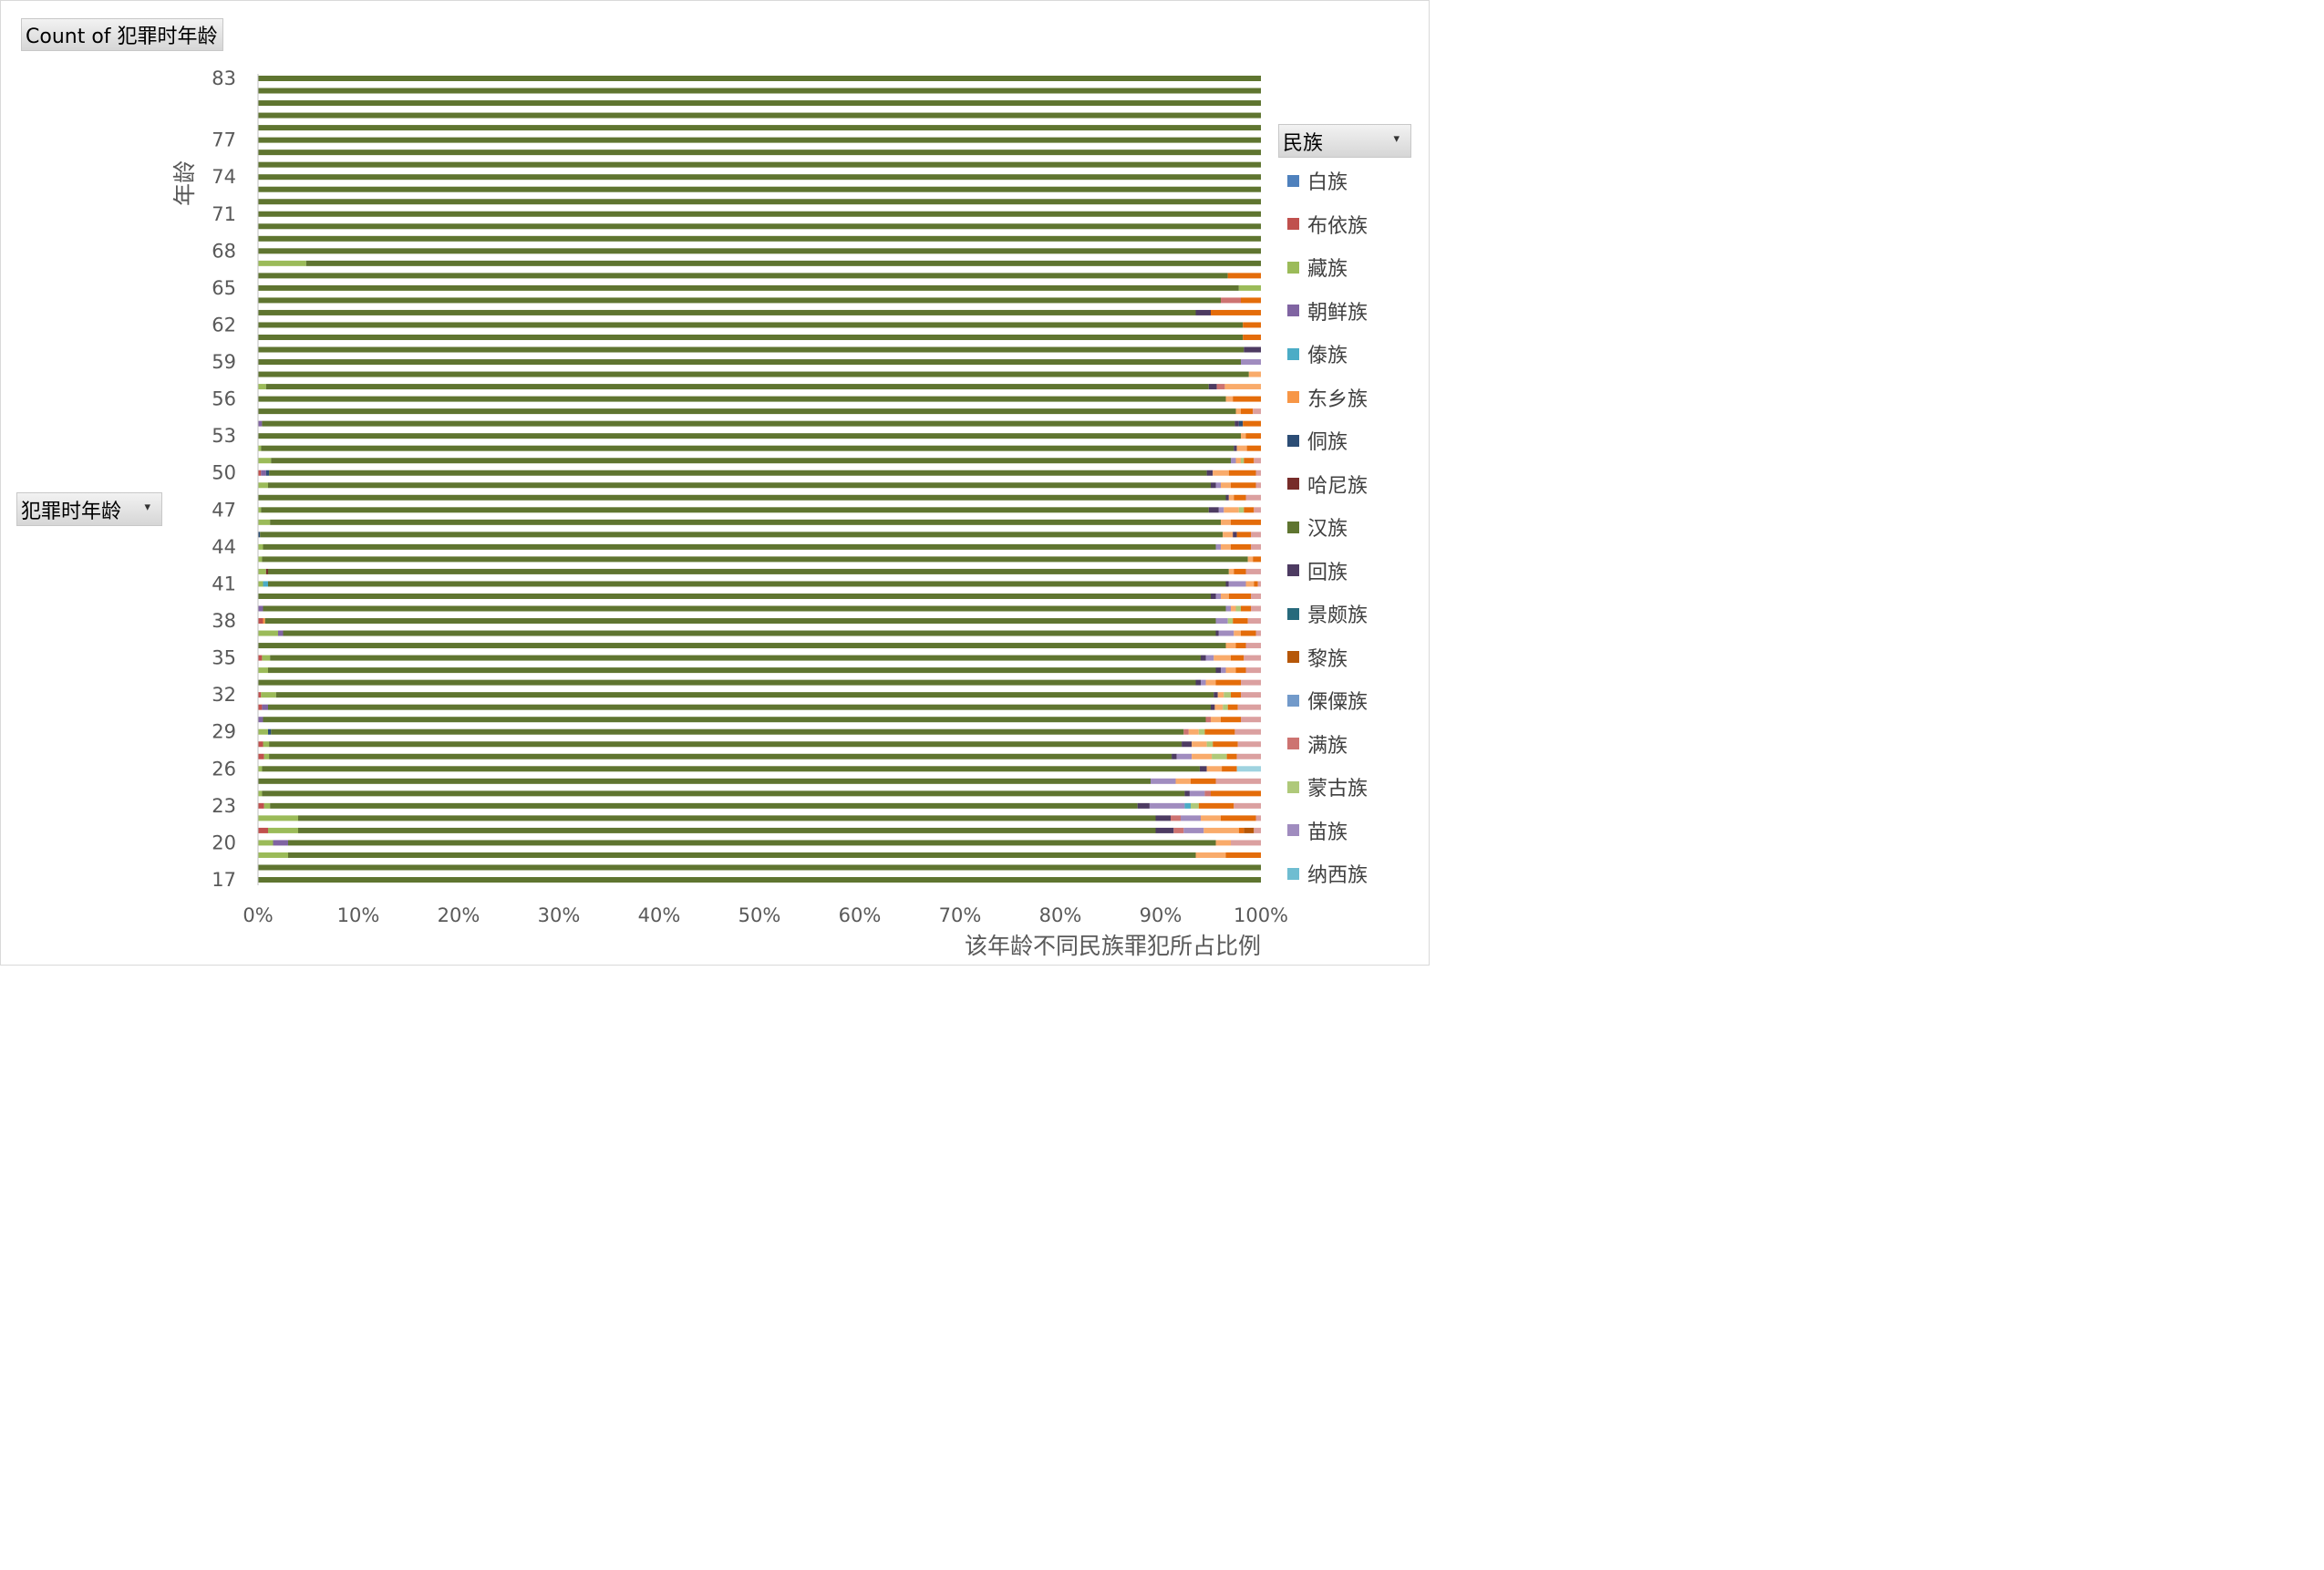 This screenshot has height=1570, width=2324. I want to click on legend-item: 傈僳族, so click(1327, 700).